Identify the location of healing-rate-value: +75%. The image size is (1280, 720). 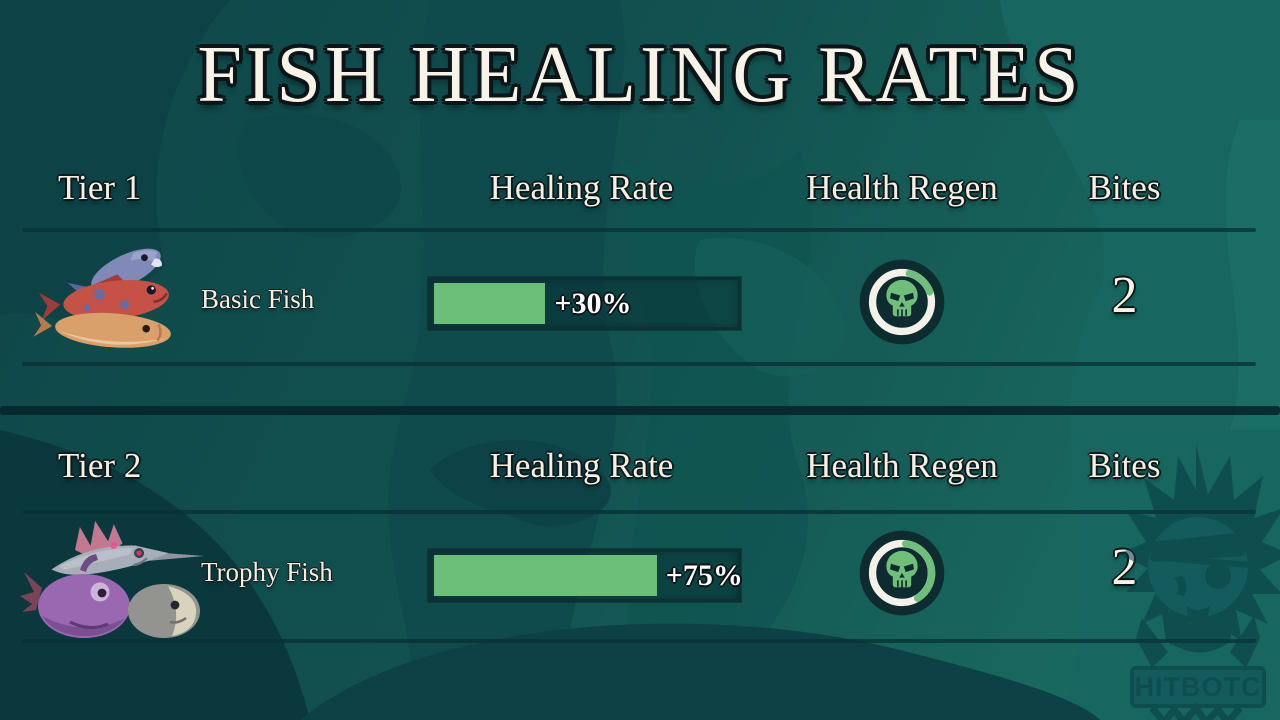
(704, 575).